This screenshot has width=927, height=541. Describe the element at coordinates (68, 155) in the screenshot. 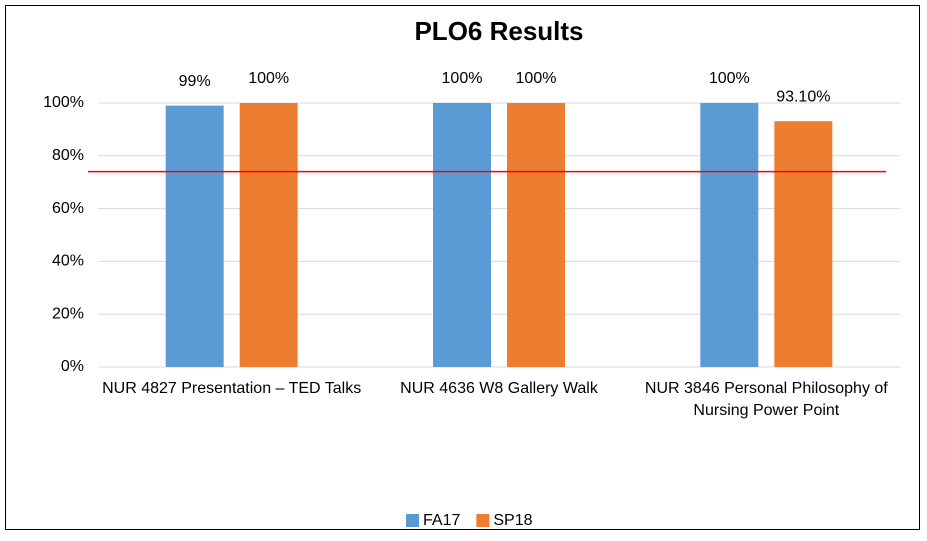

I see `y-tick-label: 80%` at that location.